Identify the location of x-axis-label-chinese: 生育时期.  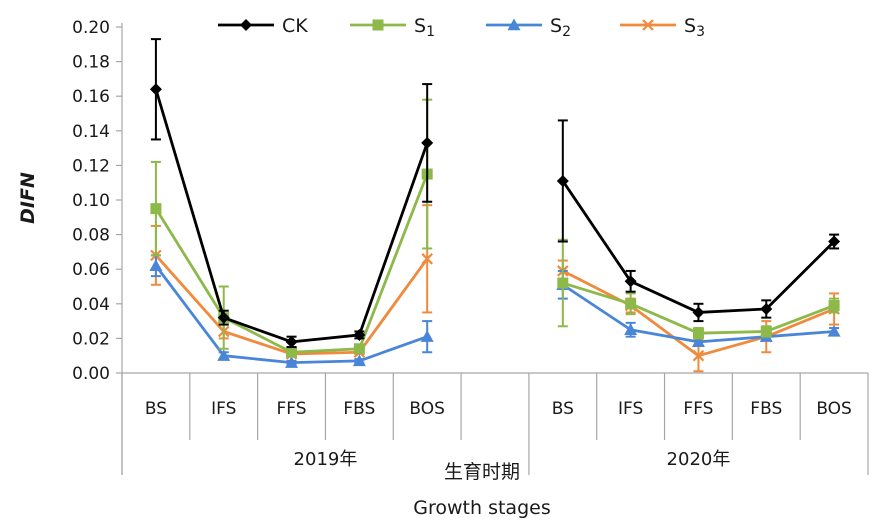
(482, 472).